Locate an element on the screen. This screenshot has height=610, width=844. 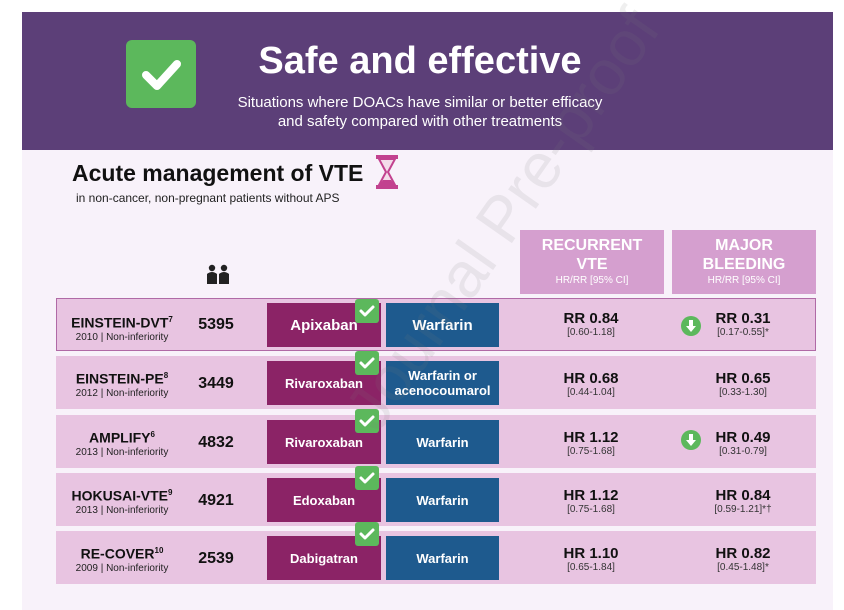
page-title: Safe and effective is located at coordinates (420, 61).